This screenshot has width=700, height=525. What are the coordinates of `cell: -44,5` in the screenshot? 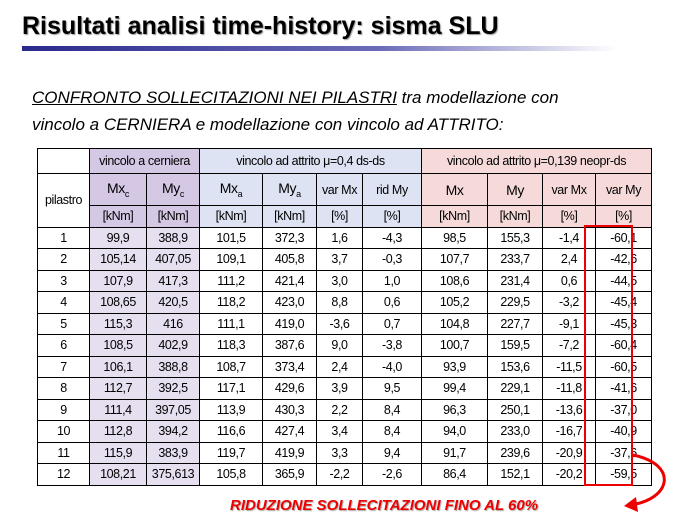 It's located at (623, 280).